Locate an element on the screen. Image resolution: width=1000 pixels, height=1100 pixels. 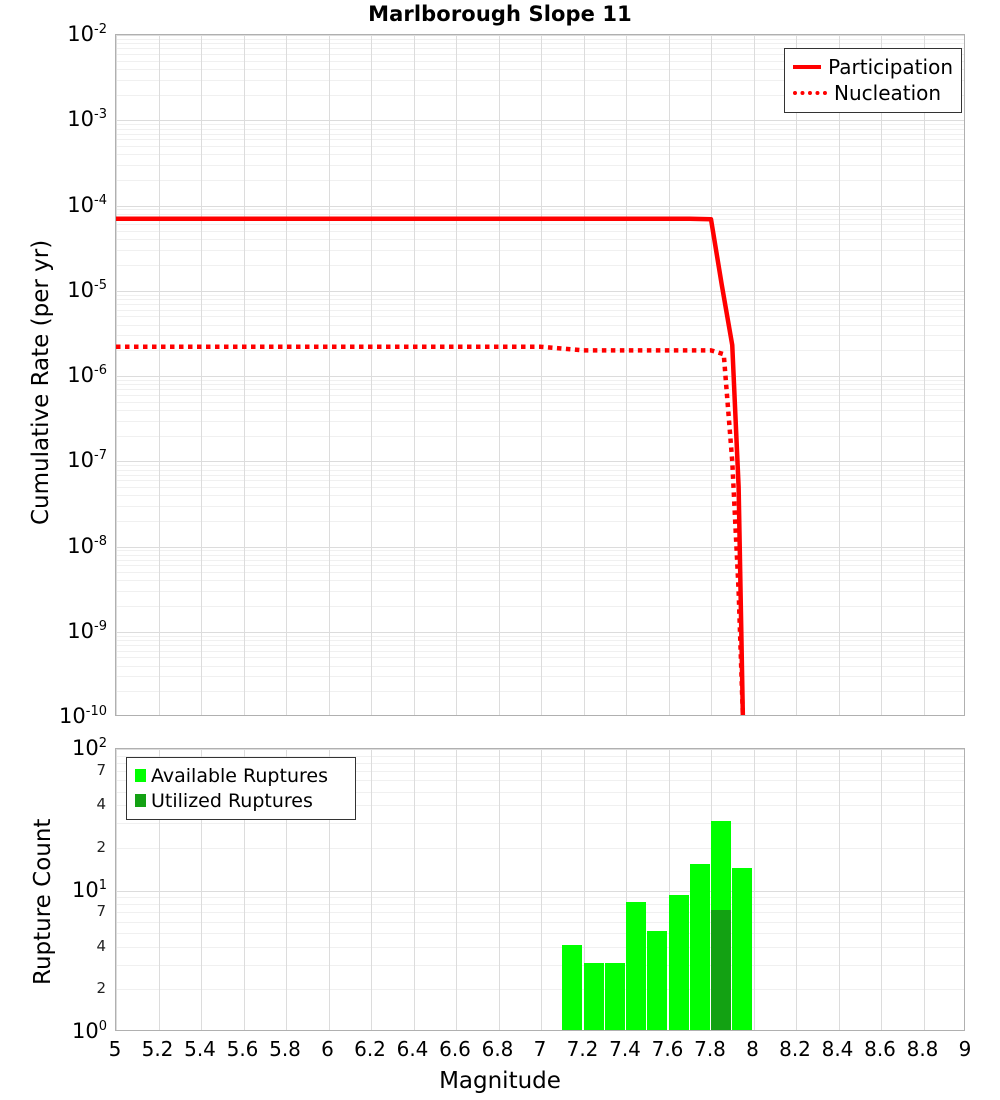
legend-label-available: Available Ruptures is located at coordinates (239, 775).